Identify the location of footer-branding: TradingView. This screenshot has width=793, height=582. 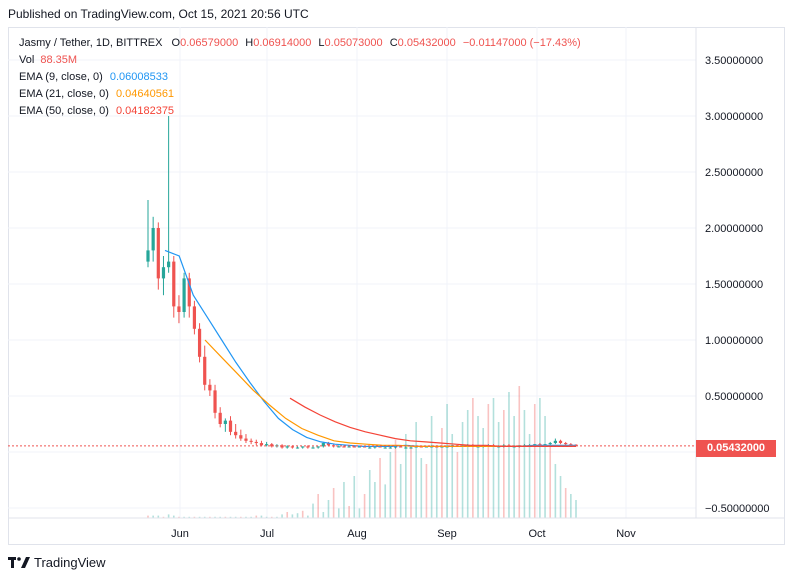
(57, 562).